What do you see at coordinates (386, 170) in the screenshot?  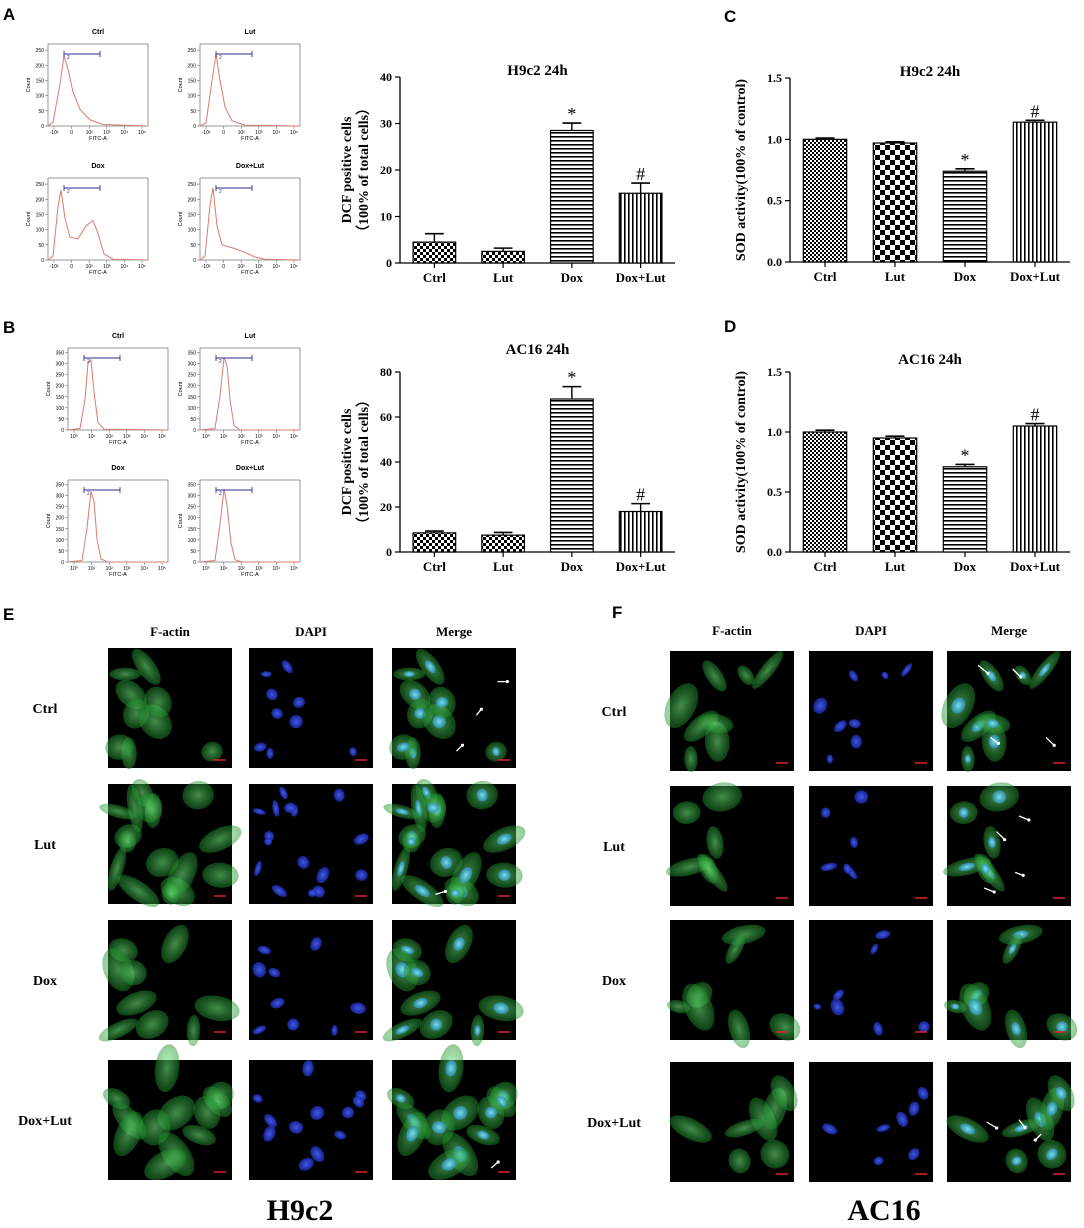 I see `y-tick-label: 20` at bounding box center [386, 170].